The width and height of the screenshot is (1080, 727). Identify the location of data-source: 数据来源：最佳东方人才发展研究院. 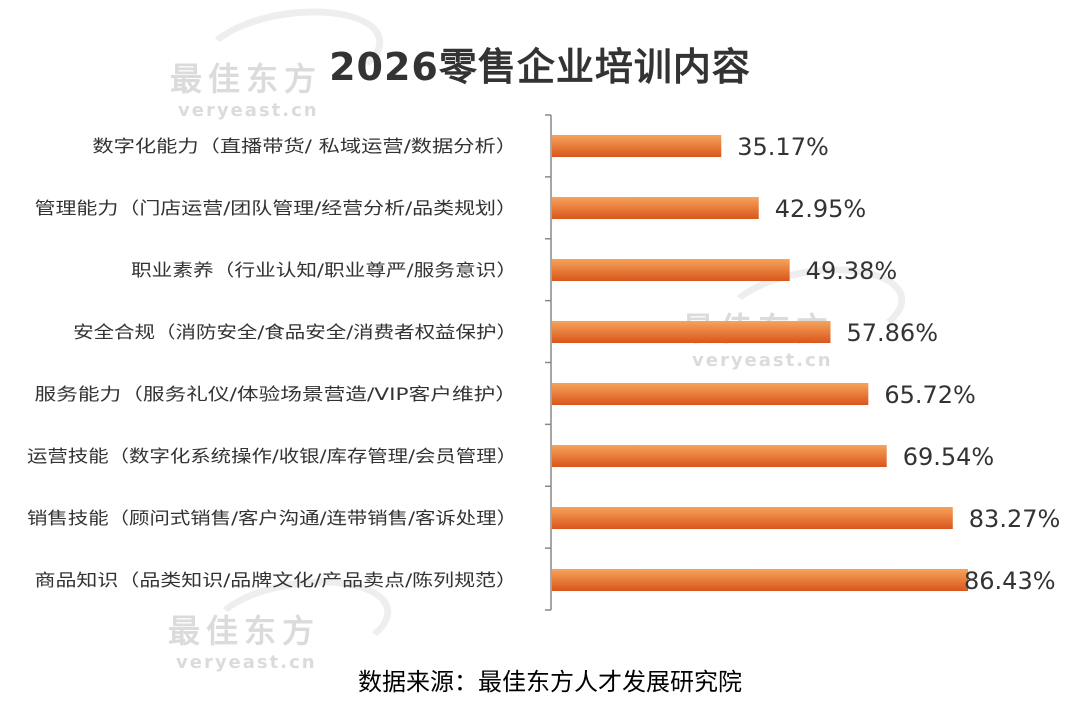
(550, 682).